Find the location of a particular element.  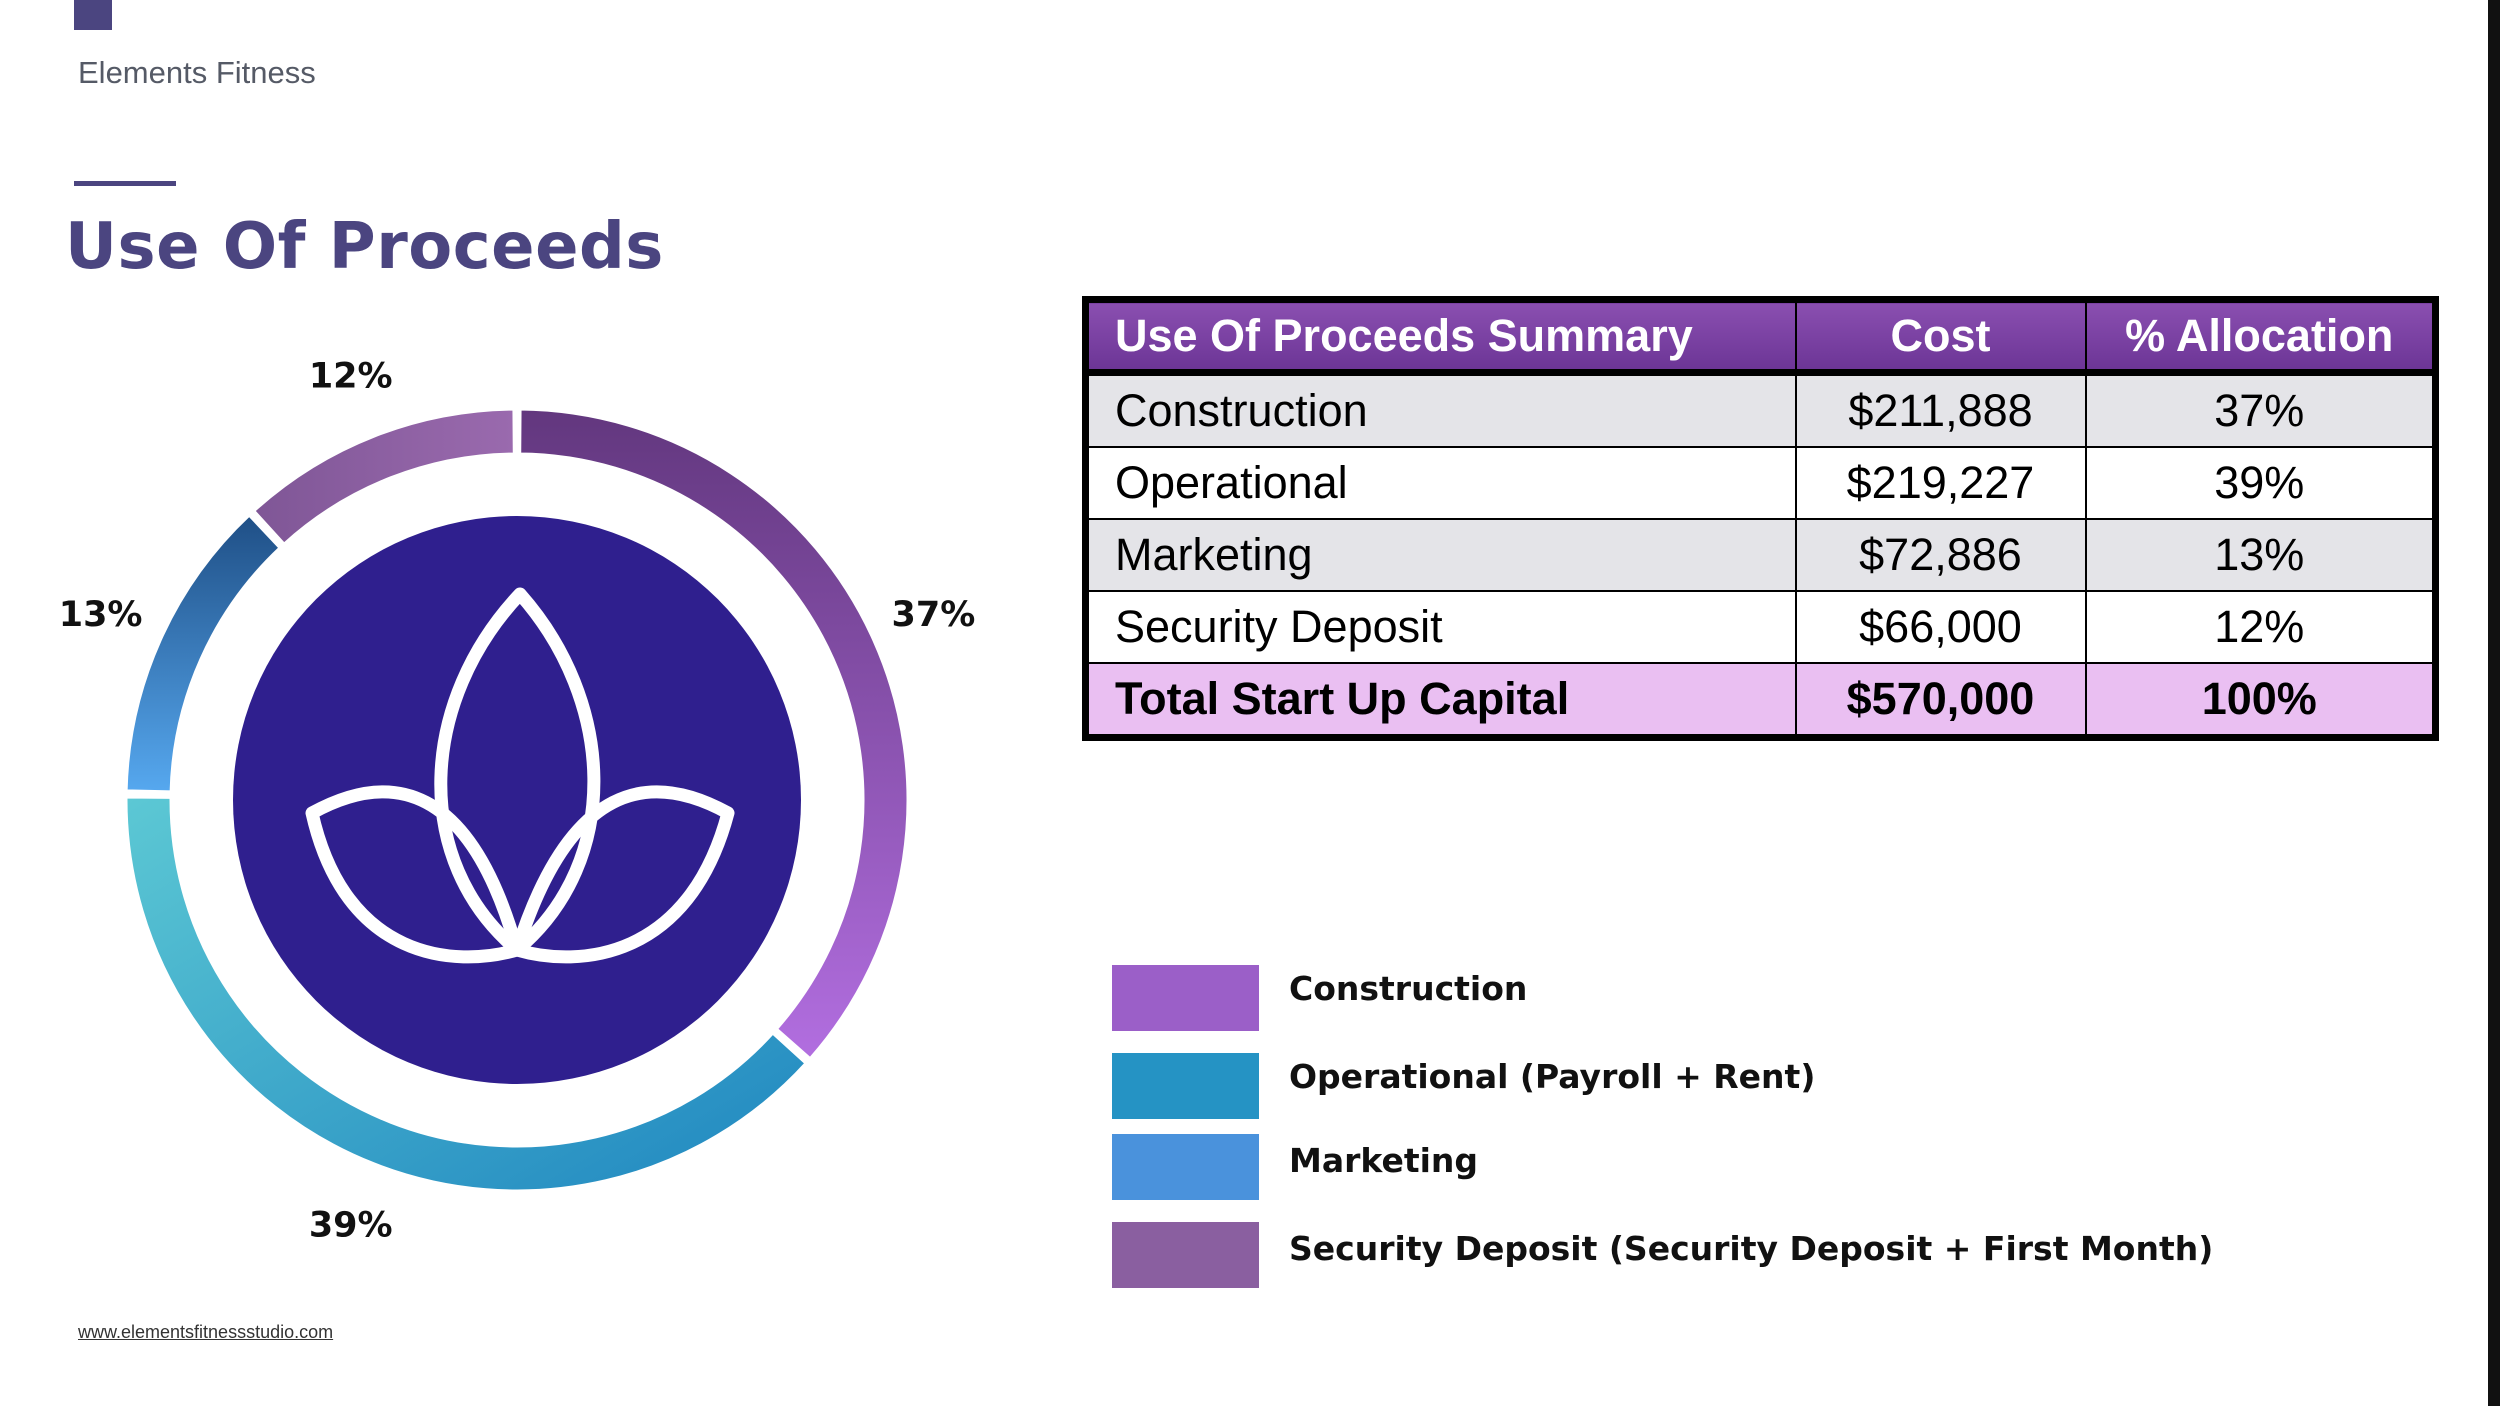

table-row: Marketing $72,886 13% is located at coordinates (1760, 555).